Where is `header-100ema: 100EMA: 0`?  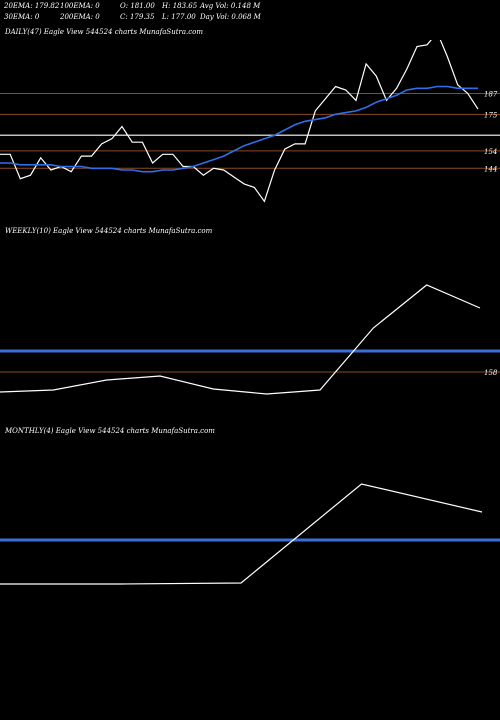
header-100ema: 100EMA: 0 is located at coordinates (80, 6).